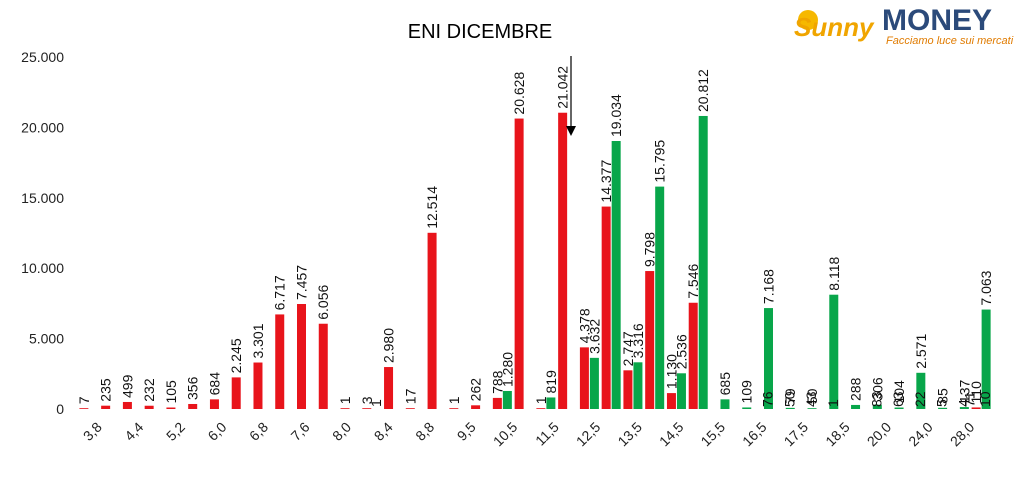 The width and height of the screenshot is (1024, 480). What do you see at coordinates (84, 400) in the screenshot?
I see `put-data-label: 7` at bounding box center [84, 400].